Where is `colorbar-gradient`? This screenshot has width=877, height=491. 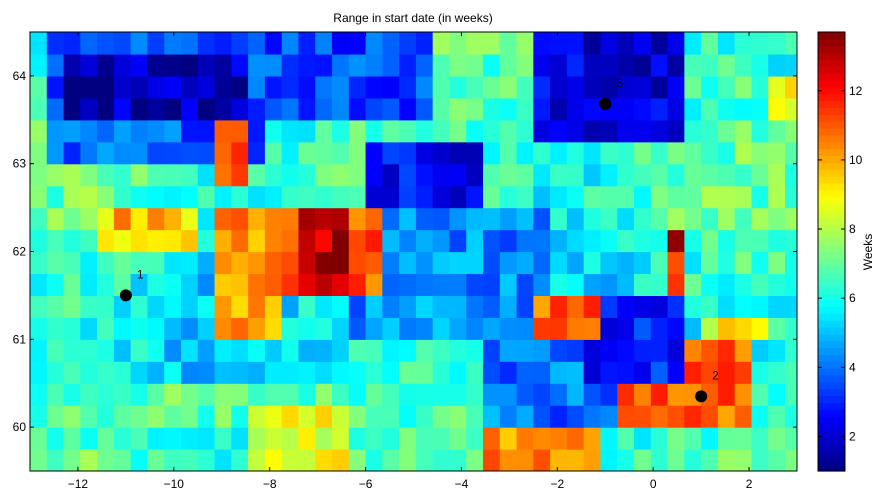 colorbar-gradient is located at coordinates (831, 252).